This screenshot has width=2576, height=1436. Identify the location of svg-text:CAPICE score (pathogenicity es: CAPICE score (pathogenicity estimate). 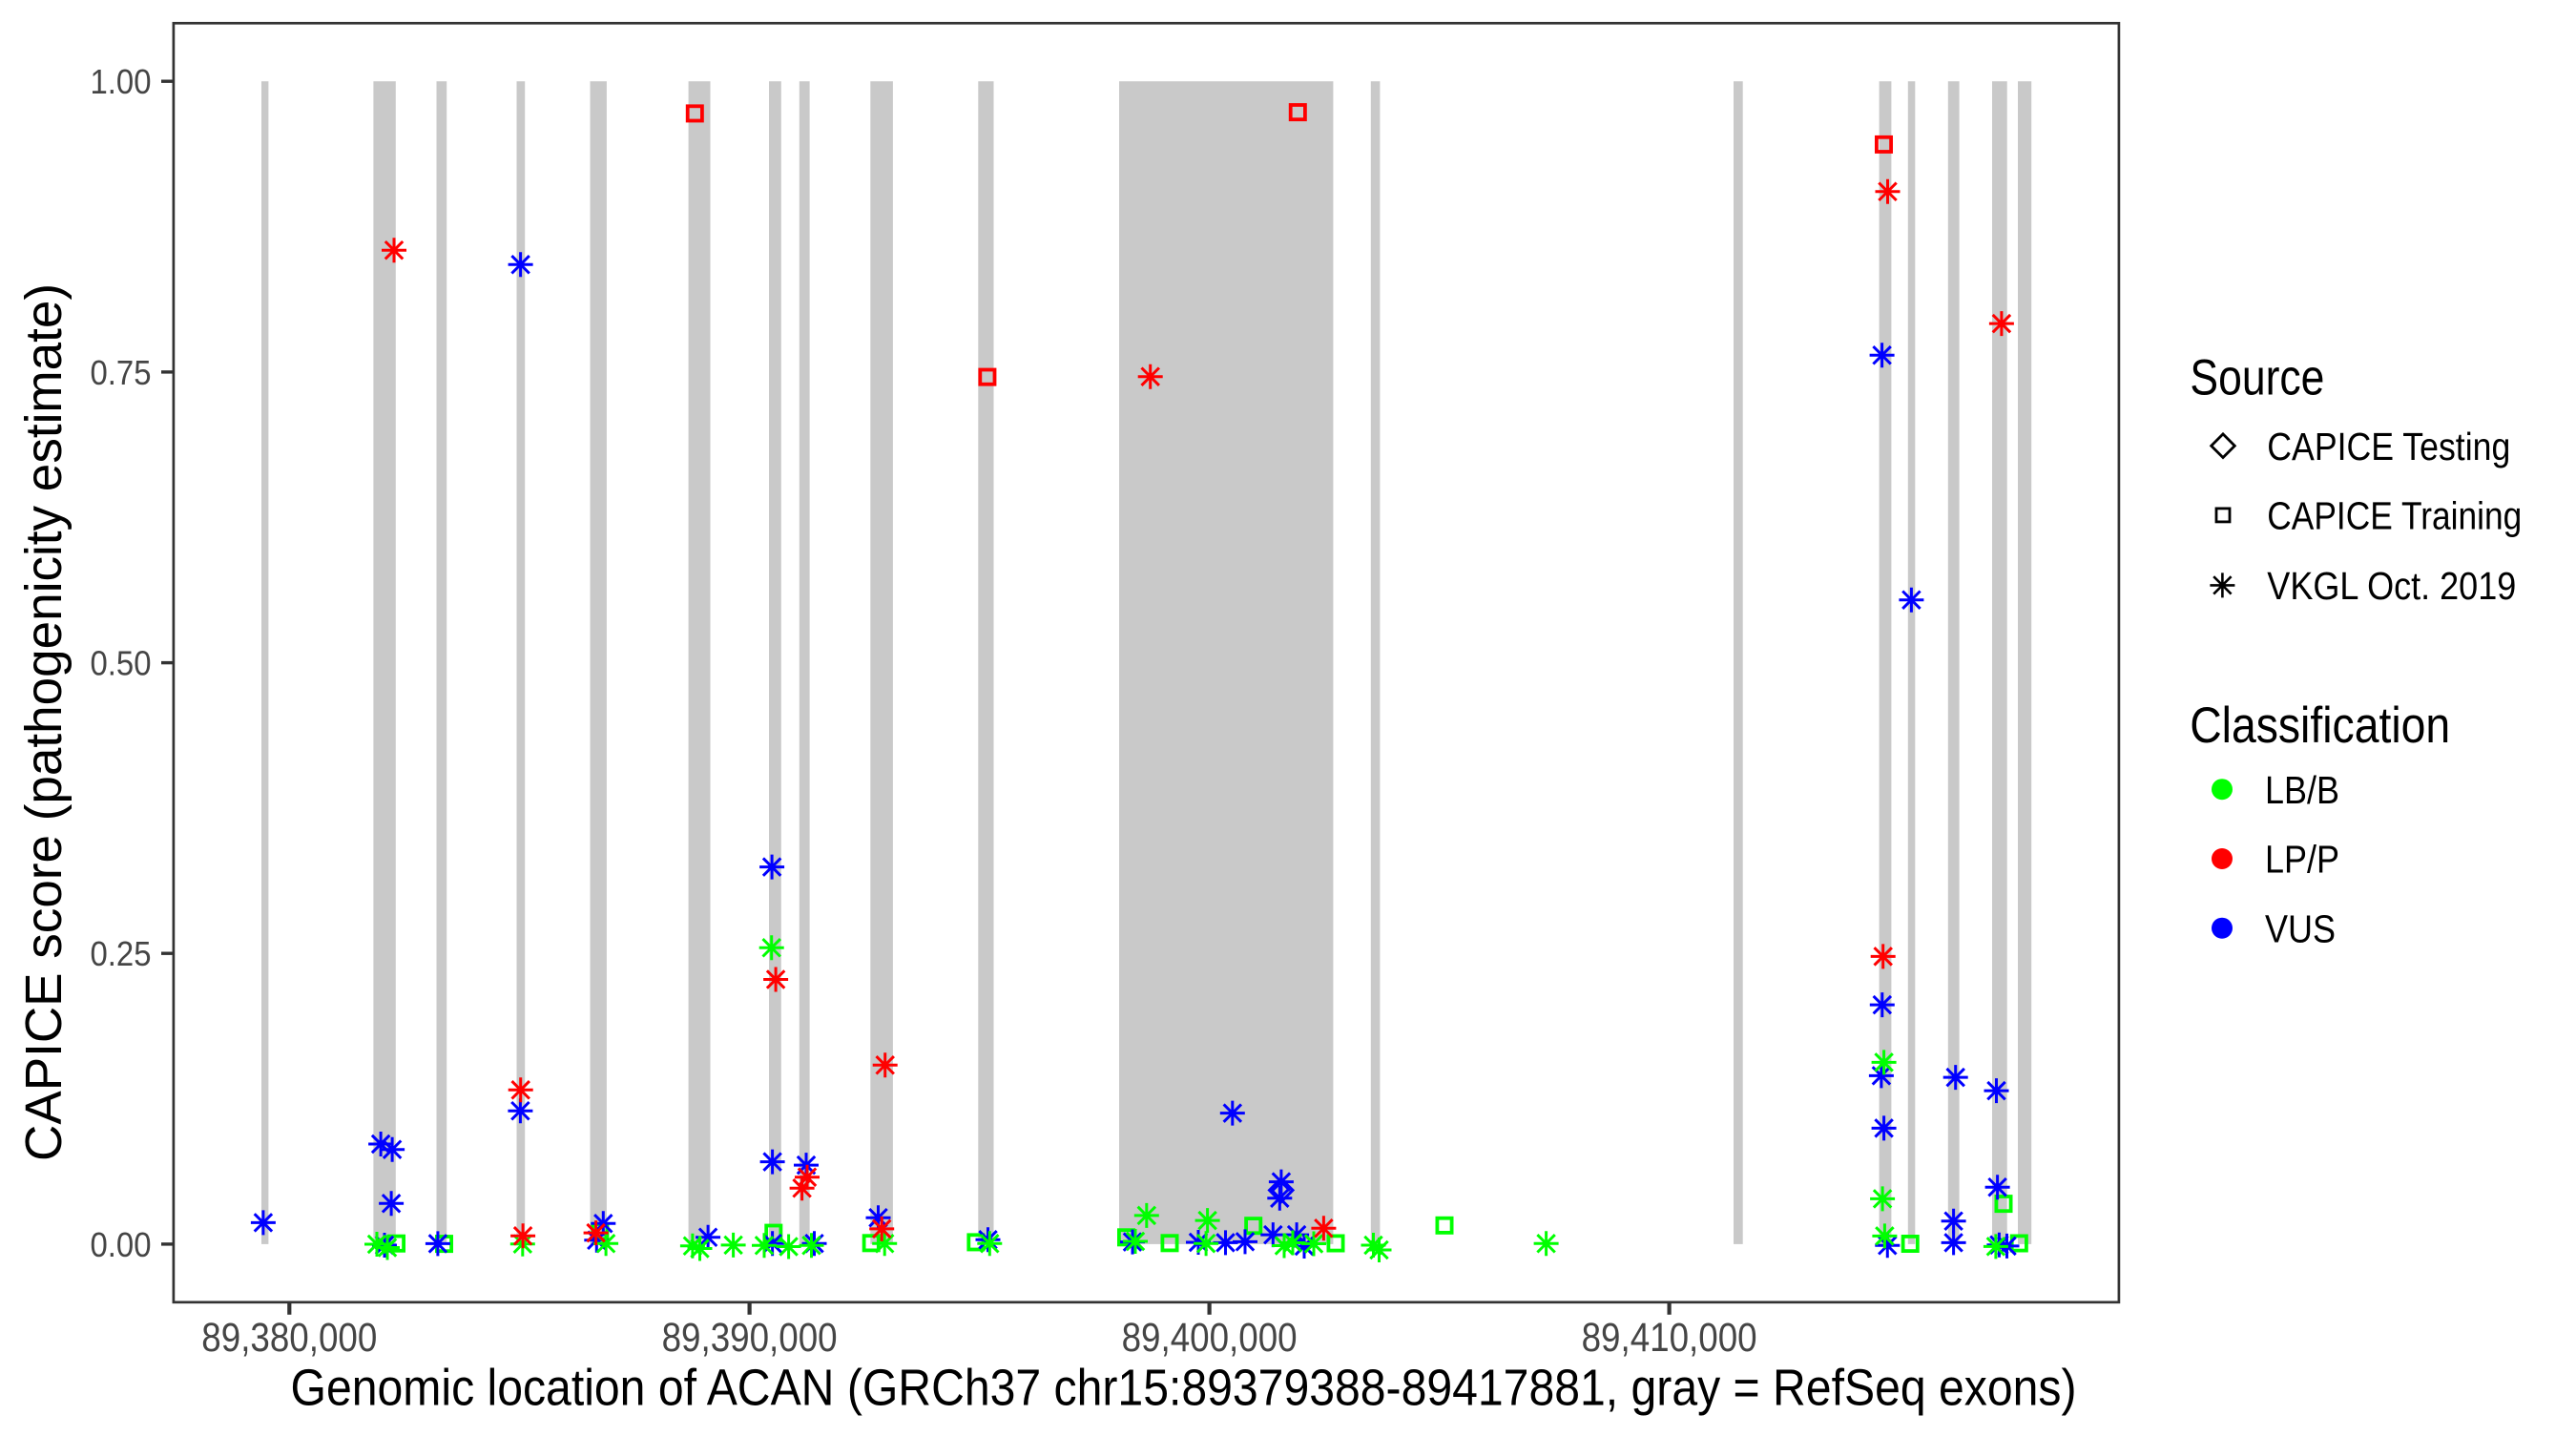
(44, 722).